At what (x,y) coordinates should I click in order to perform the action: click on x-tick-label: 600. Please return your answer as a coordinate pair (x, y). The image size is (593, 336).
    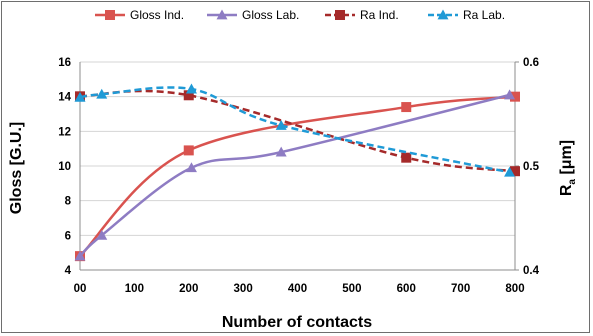
    Looking at the image, I should click on (406, 289).